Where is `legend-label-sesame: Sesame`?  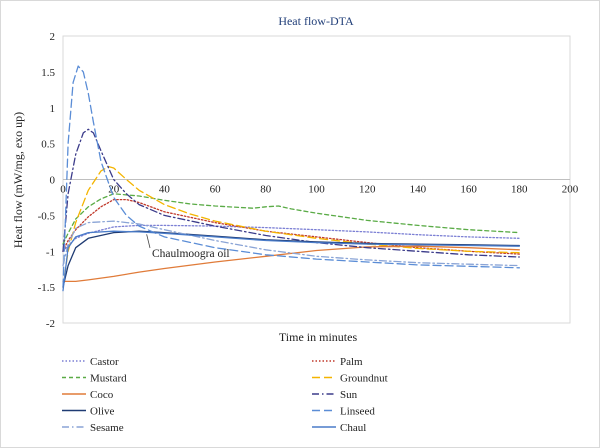 legend-label-sesame: Sesame is located at coordinates (107, 428).